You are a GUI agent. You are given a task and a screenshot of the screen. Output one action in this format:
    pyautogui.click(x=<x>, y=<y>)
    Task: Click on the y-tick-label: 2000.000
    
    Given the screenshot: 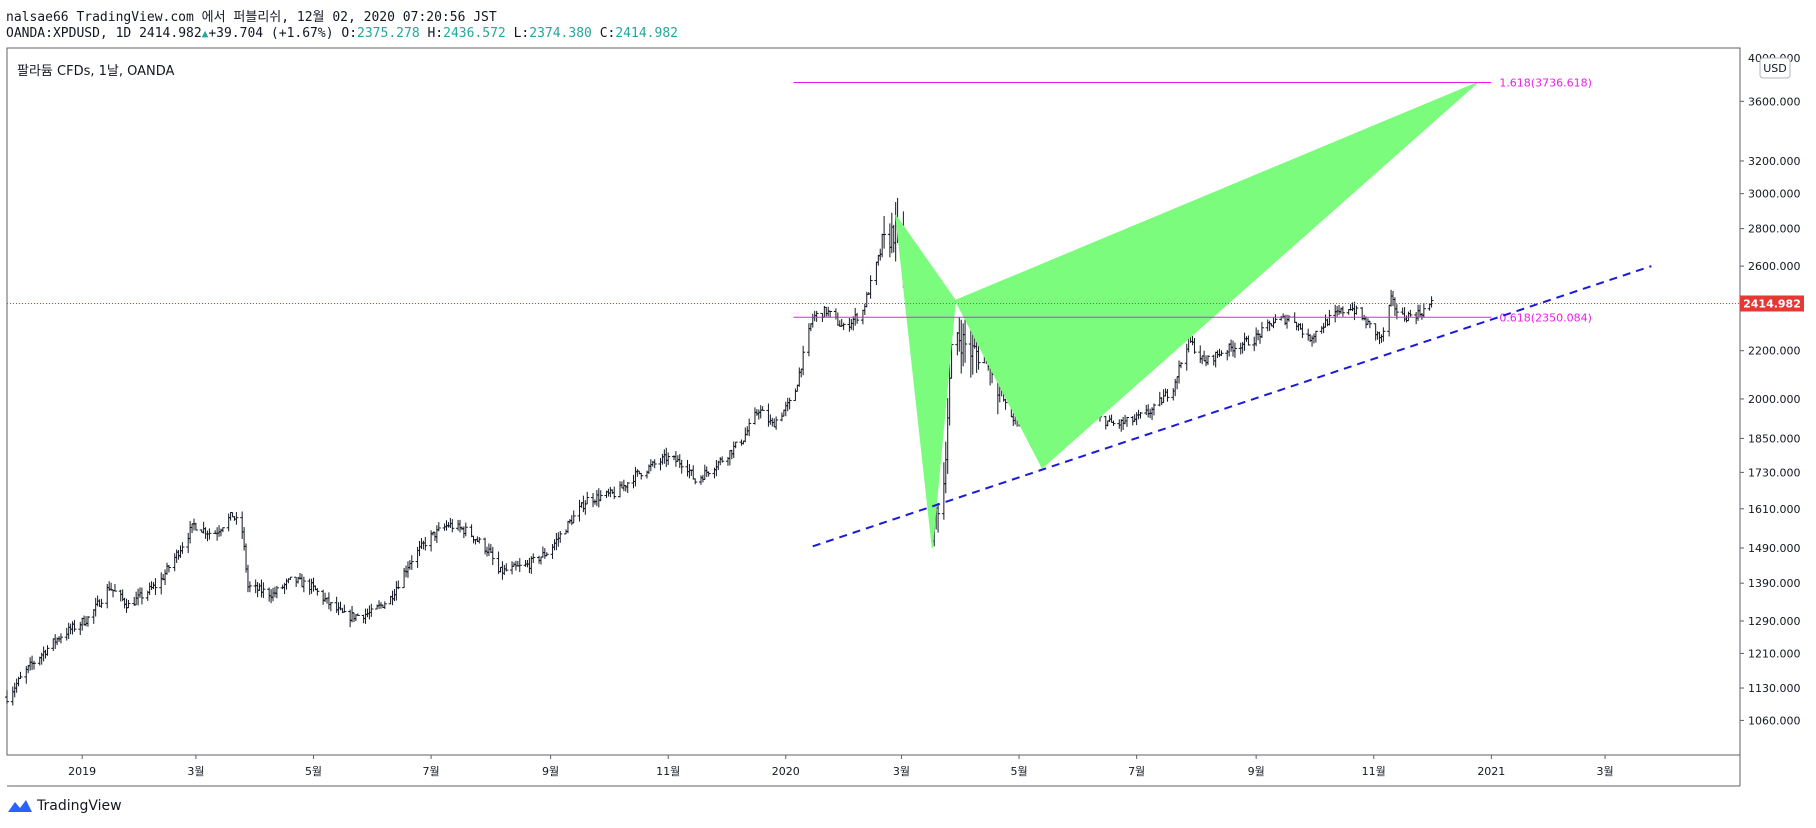 What is the action you would take?
    pyautogui.click(x=1774, y=399)
    